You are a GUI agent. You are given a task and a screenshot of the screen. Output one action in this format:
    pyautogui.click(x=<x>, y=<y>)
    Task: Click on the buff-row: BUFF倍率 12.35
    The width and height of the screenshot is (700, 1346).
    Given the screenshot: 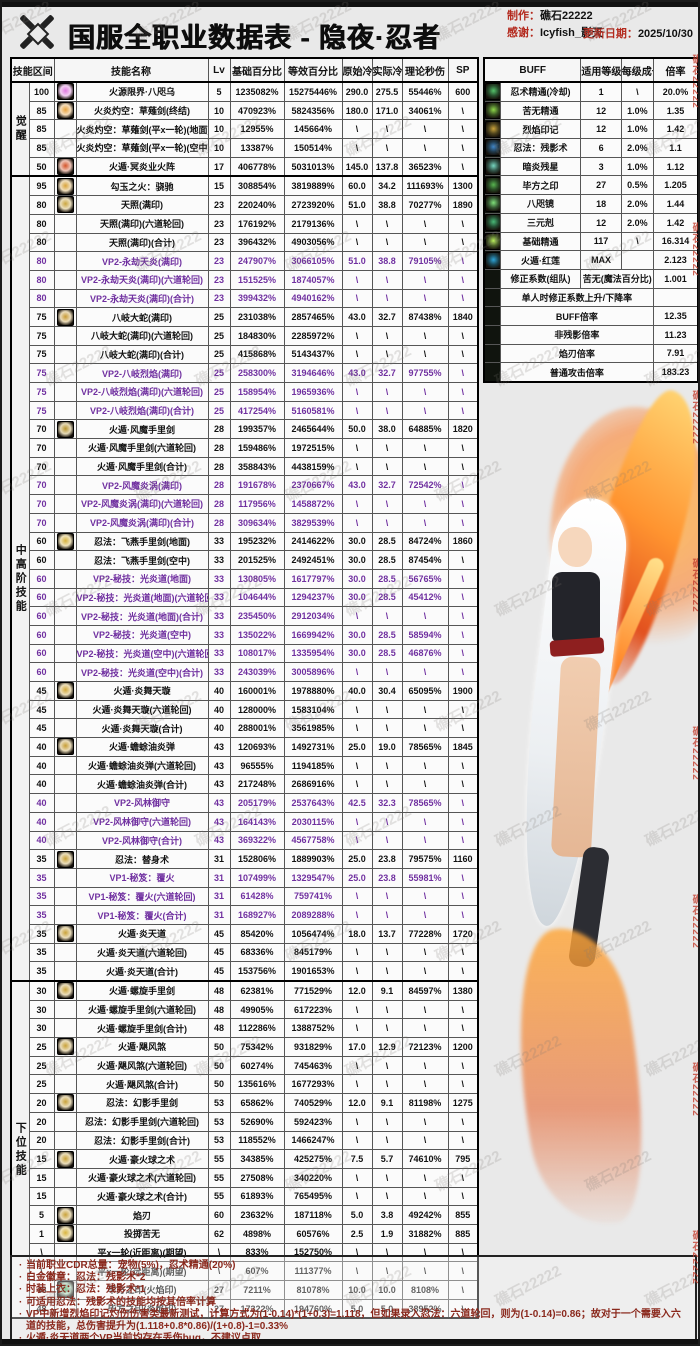 What is the action you would take?
    pyautogui.click(x=590, y=316)
    